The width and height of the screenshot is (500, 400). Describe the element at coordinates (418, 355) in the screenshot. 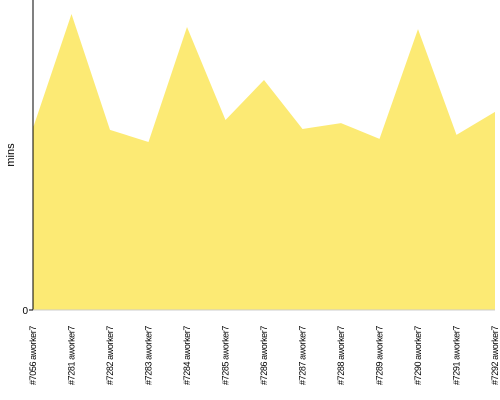

I see `x-tick-label: #7290 aworker7` at that location.